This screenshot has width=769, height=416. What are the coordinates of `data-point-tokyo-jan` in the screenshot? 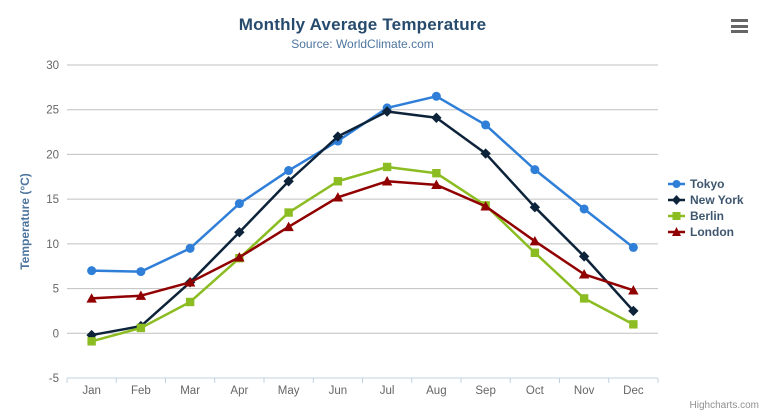 It's located at (92, 271).